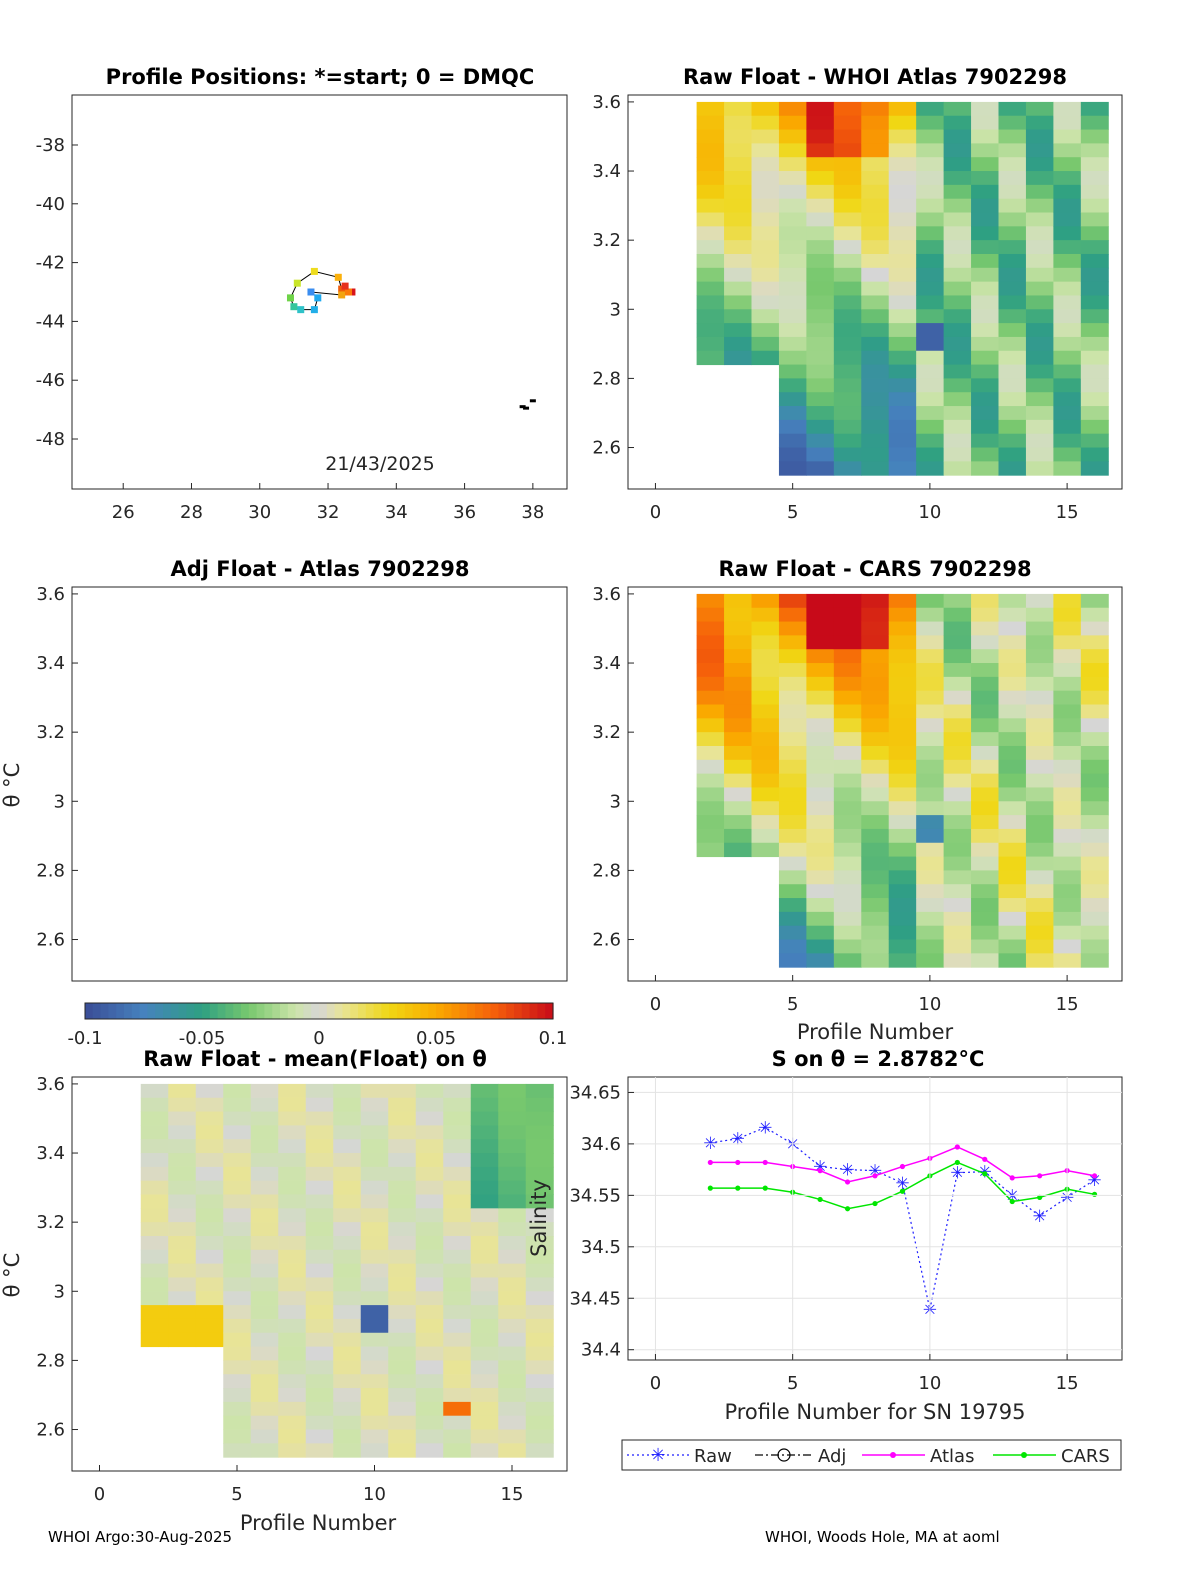 This screenshot has height=1575, width=1200. I want to click on x-tick-label: 10, so click(374, 1494).